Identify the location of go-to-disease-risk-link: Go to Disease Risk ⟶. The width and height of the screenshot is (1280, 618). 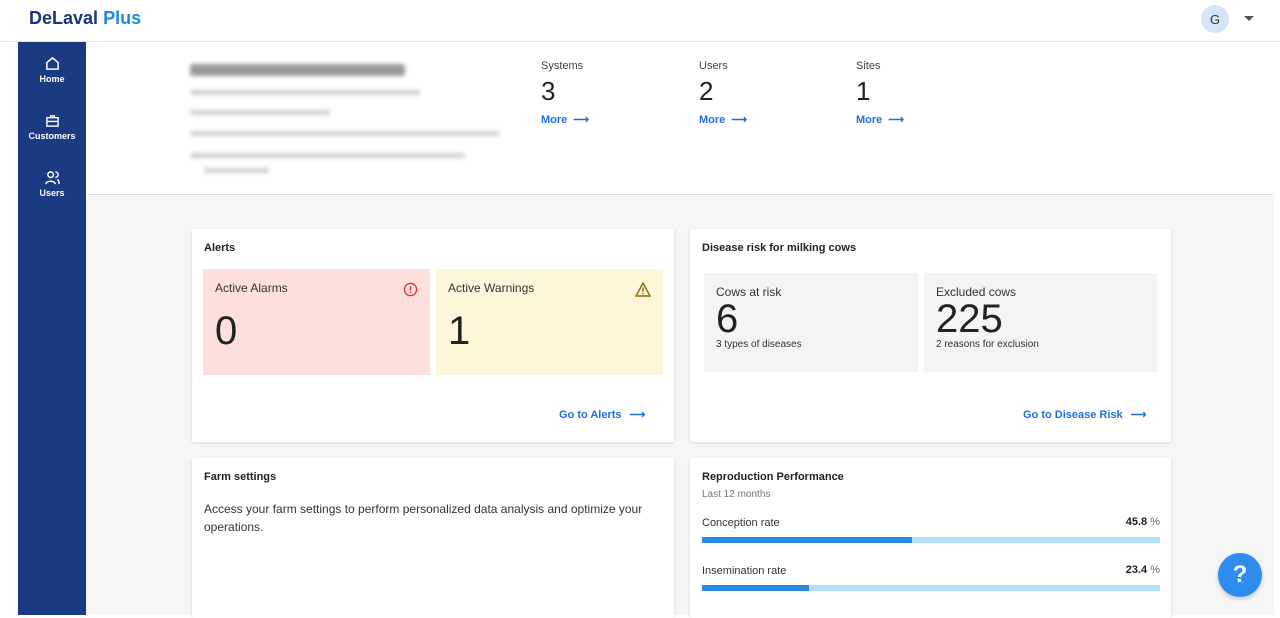
(1085, 415).